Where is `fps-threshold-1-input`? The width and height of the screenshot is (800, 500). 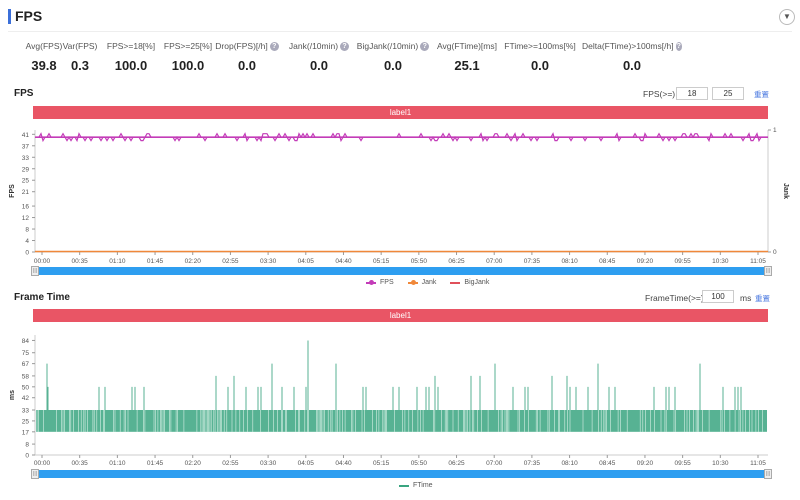 fps-threshold-1-input is located at coordinates (692, 93).